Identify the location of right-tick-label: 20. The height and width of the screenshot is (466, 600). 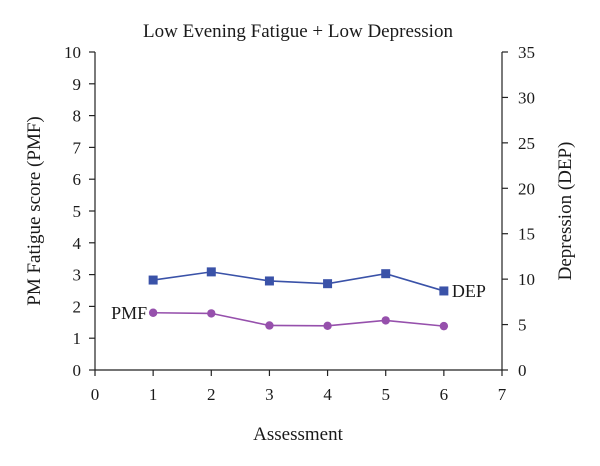
(526, 188).